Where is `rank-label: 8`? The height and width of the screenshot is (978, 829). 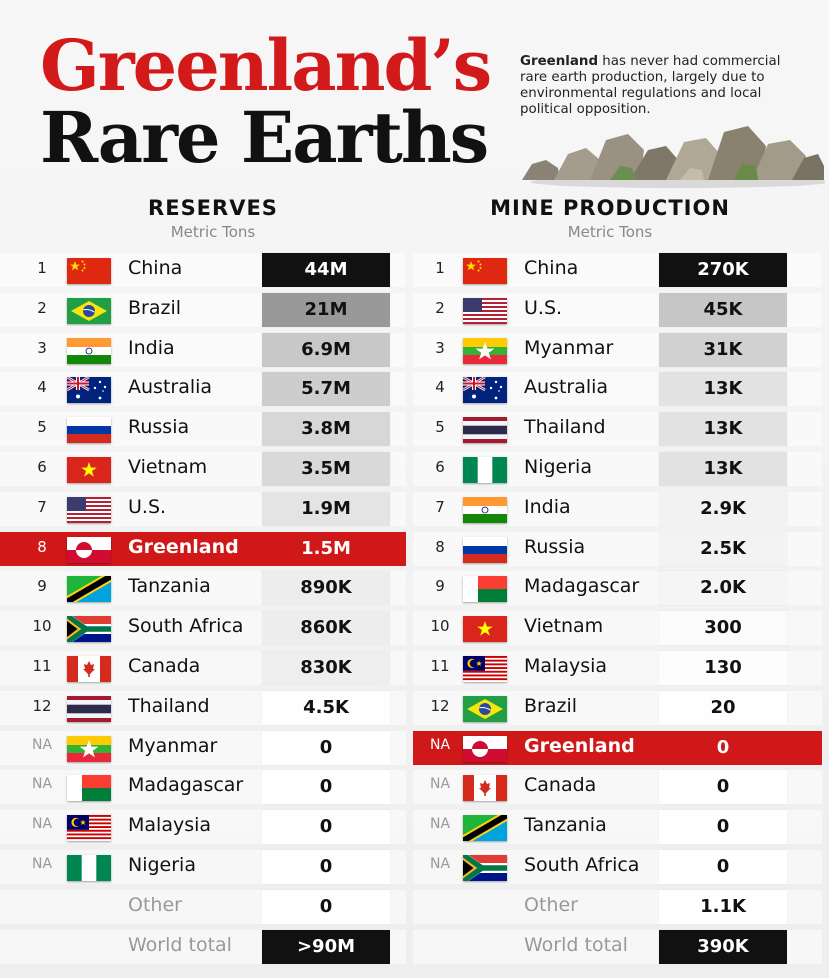
rank-label: 8 is located at coordinates (42, 546).